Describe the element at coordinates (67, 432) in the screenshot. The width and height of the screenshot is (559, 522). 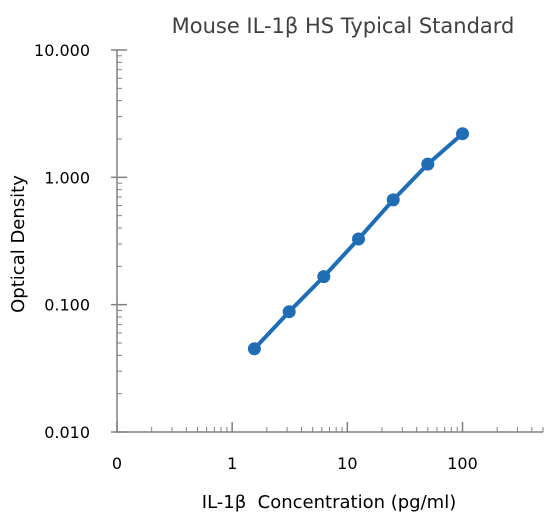
I see `y-tick-label: 0.010` at that location.